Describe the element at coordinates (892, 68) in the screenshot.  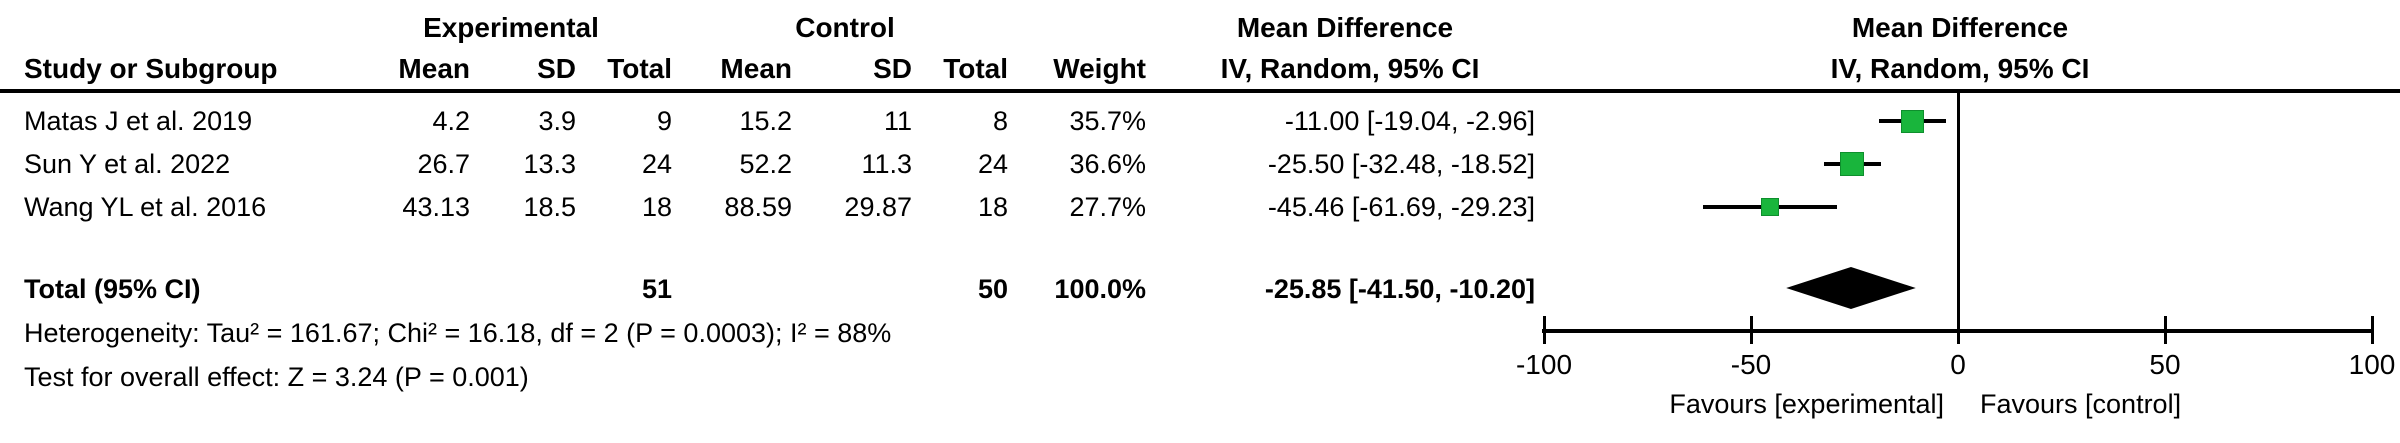
I see `col-header-ctl-sd: SD` at that location.